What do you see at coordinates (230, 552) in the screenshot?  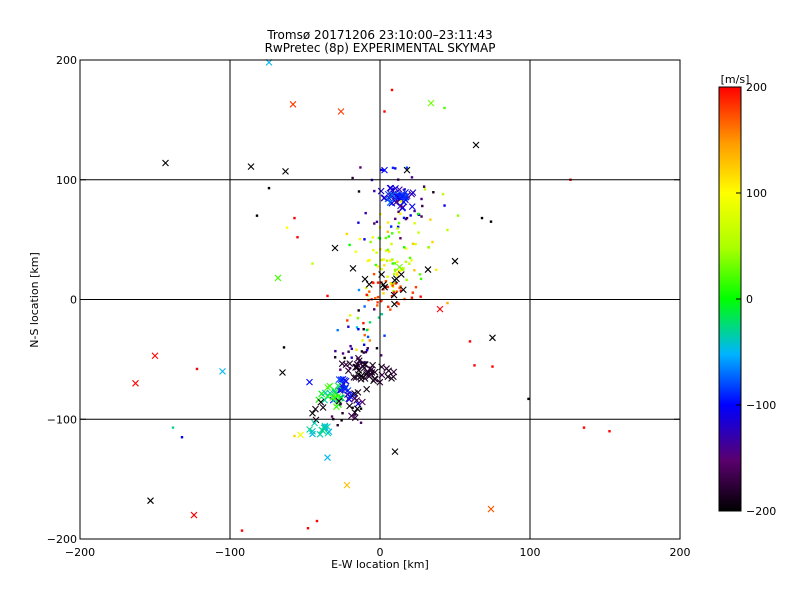 I see `x-tick-label: −100` at bounding box center [230, 552].